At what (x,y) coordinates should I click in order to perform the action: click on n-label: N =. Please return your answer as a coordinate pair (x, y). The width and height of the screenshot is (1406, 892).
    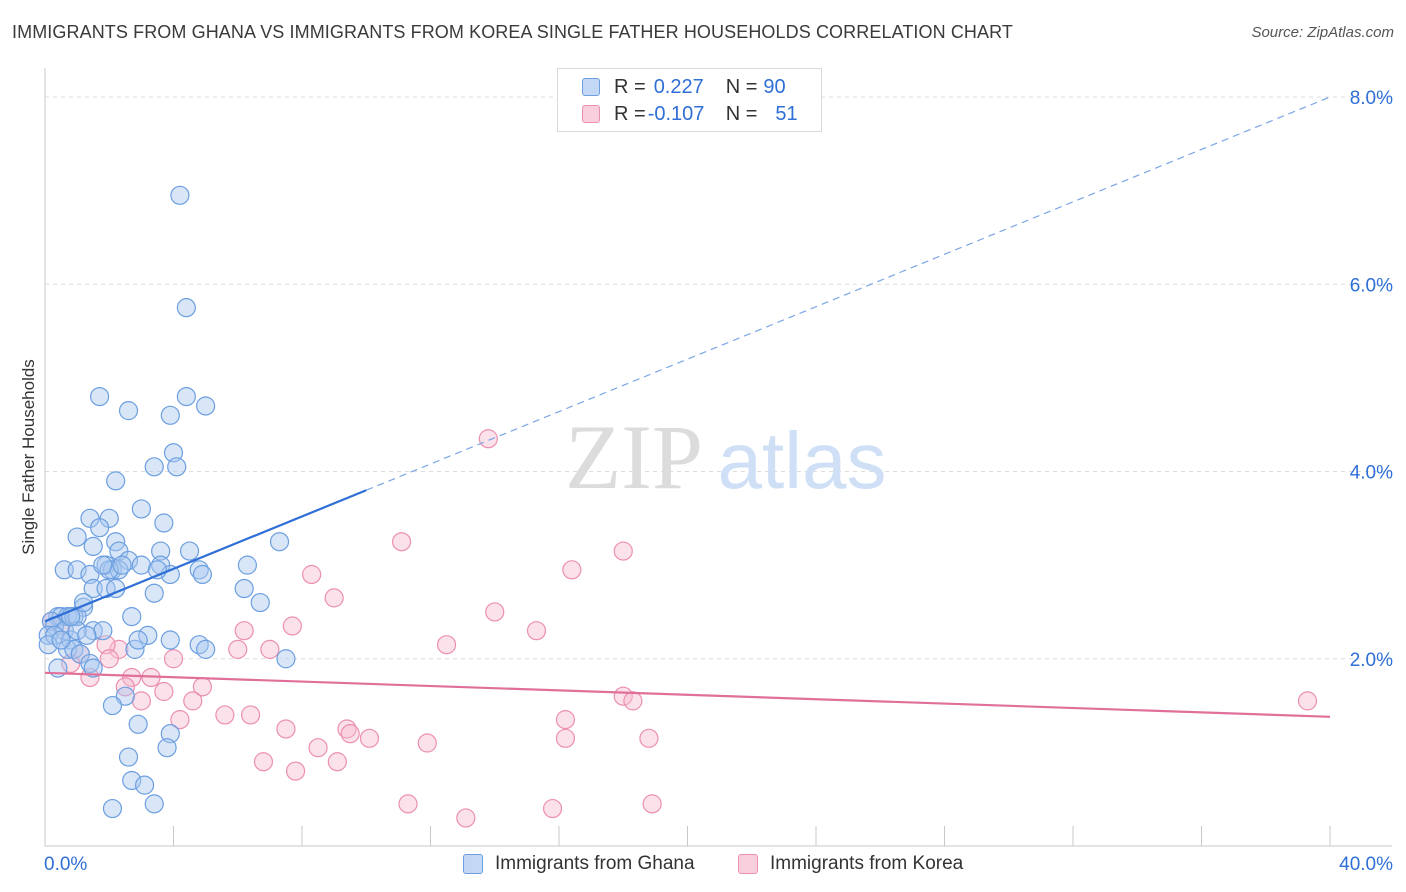
    Looking at the image, I should click on (741, 86).